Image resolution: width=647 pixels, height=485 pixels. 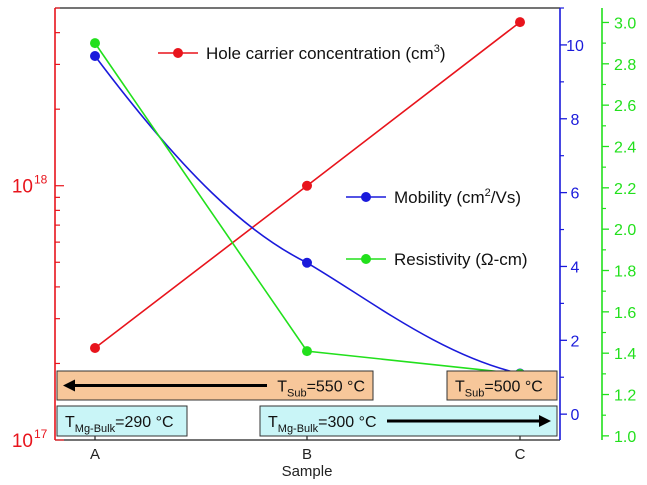 What do you see at coordinates (575, 120) in the screenshot?
I see `right-tick-label: 8` at bounding box center [575, 120].